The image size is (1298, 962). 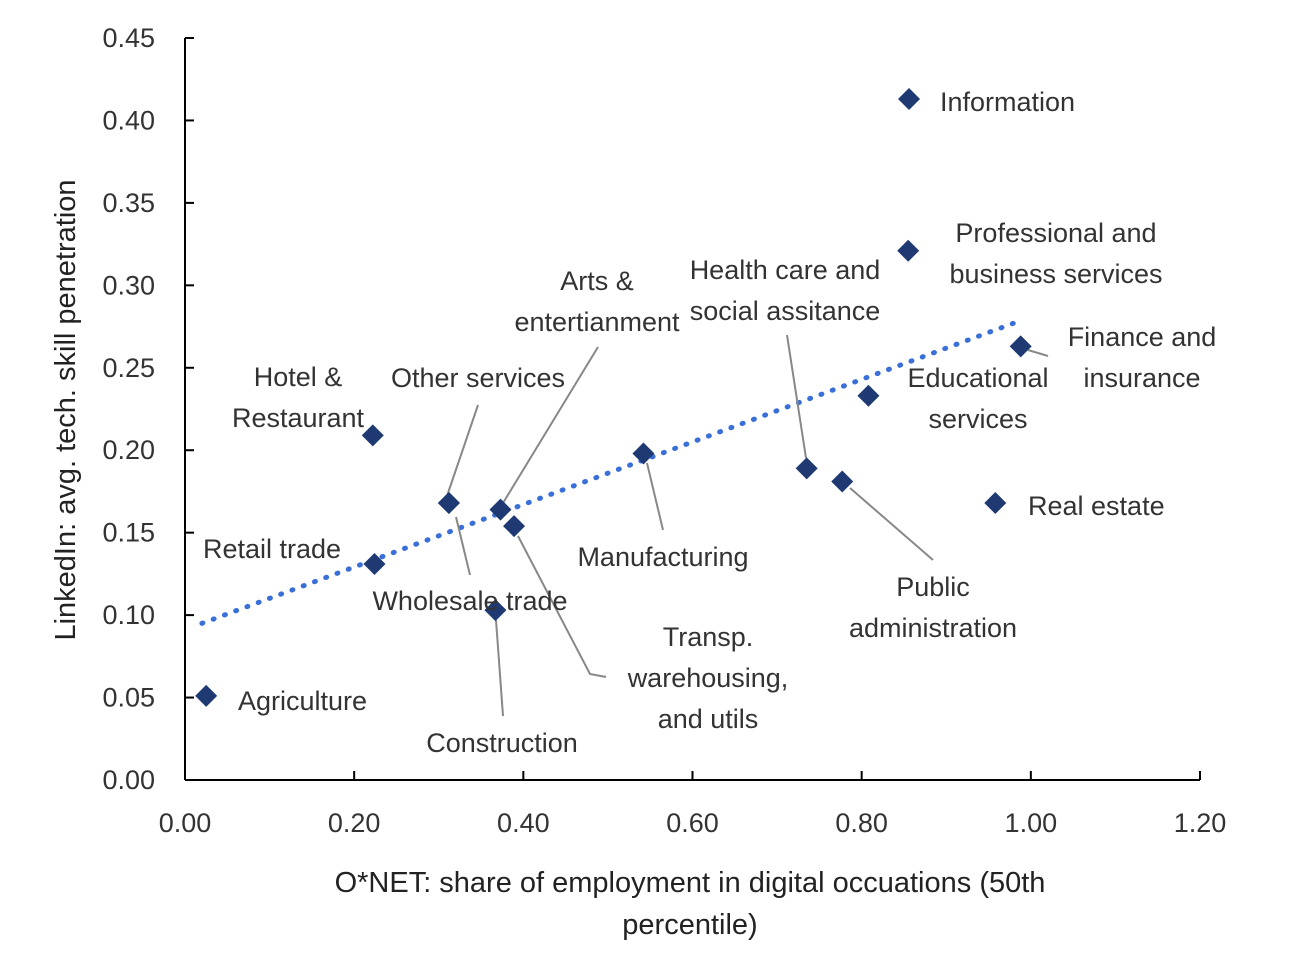 I want to click on y-tick-label: 0.05, so click(x=128, y=698).